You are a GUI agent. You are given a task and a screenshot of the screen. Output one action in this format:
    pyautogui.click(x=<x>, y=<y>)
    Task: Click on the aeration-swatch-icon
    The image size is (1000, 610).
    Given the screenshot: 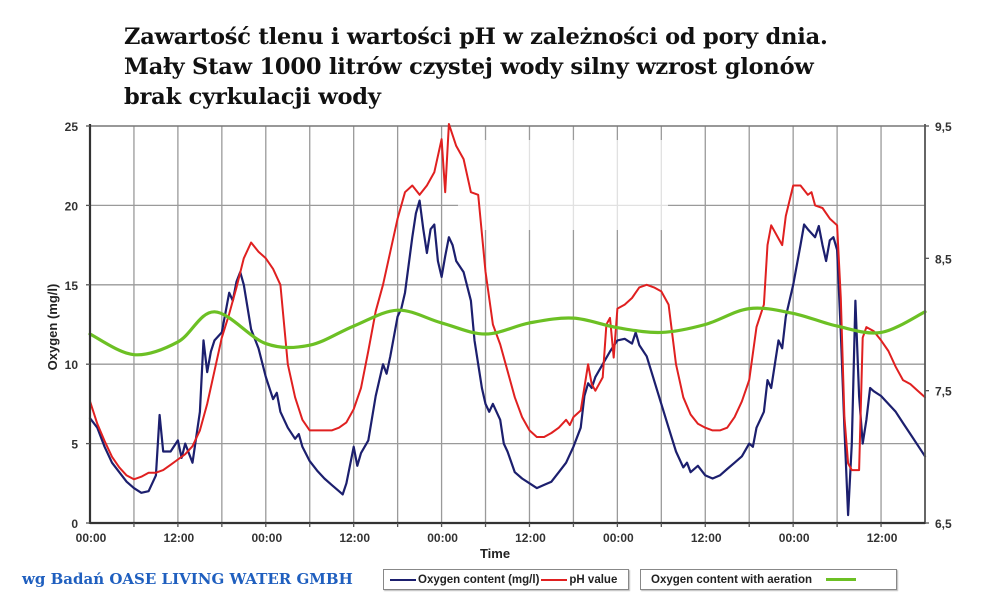 What is the action you would take?
    pyautogui.click(x=841, y=579)
    